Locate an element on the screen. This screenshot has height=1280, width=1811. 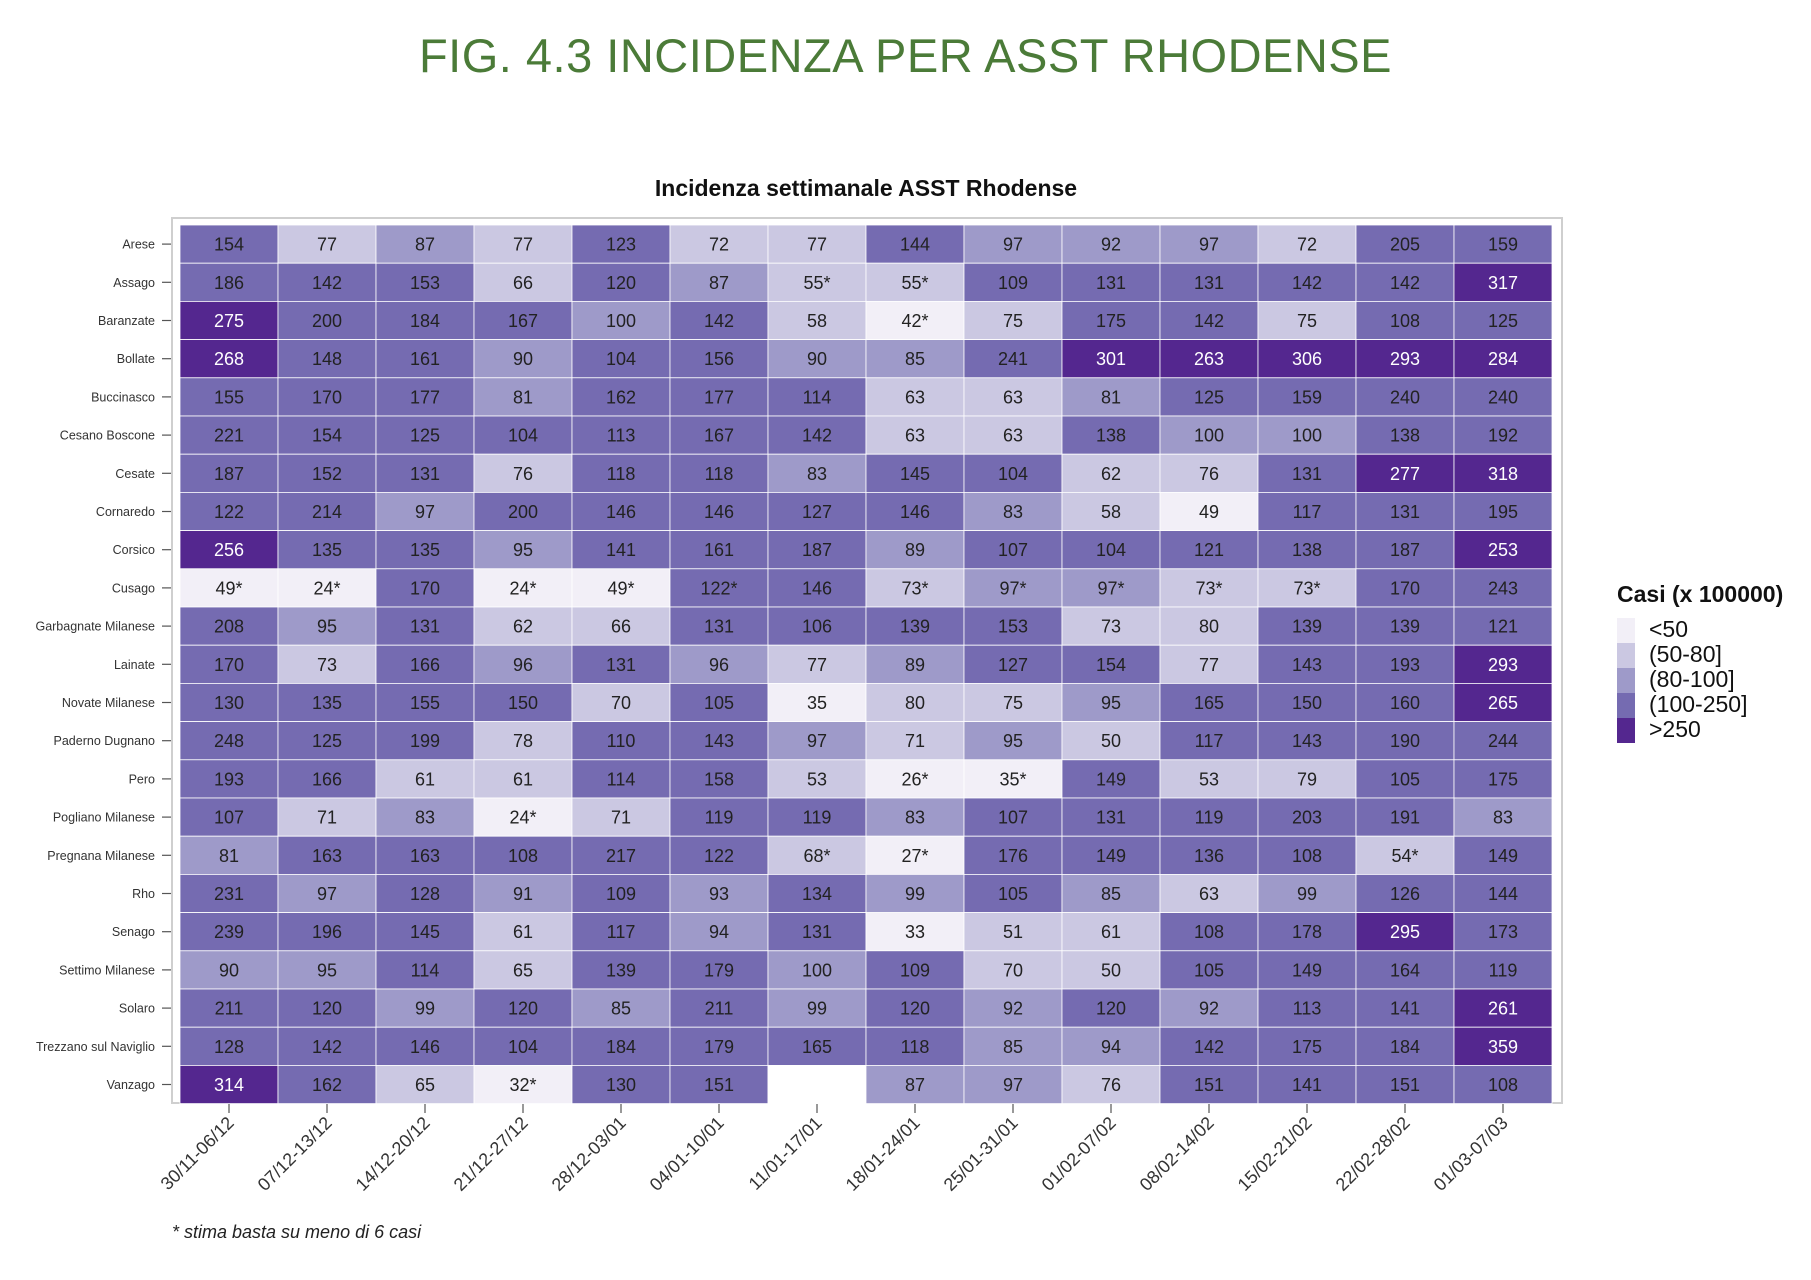
cell-value-label: 94 is located at coordinates (1111, 1047).